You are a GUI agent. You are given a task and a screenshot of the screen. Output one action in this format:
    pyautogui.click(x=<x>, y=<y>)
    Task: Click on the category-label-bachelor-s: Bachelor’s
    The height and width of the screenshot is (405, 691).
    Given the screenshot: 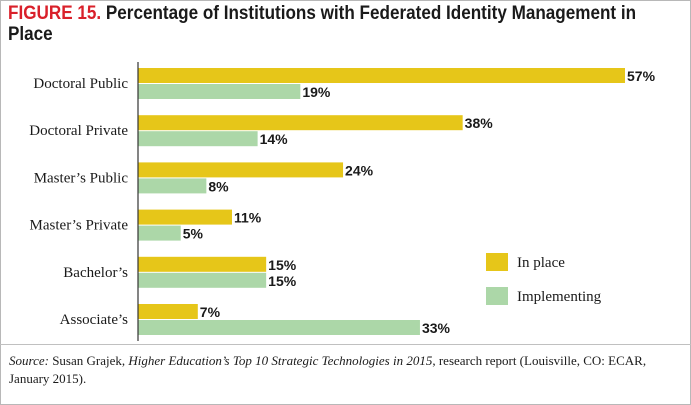 What is the action you would take?
    pyautogui.click(x=95, y=273)
    